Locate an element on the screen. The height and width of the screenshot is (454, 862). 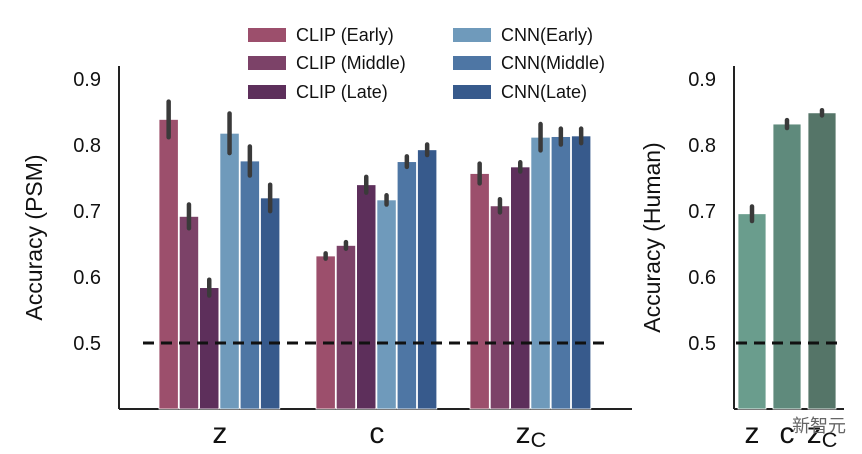
psm-y-tick-label: 0.7 is located at coordinates (87, 212).